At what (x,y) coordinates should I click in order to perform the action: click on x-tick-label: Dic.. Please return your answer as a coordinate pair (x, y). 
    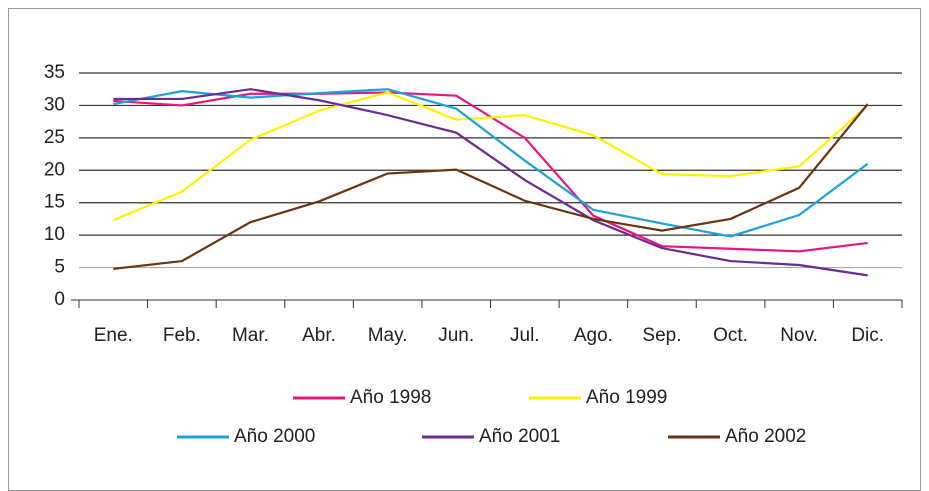
    Looking at the image, I should click on (867, 335).